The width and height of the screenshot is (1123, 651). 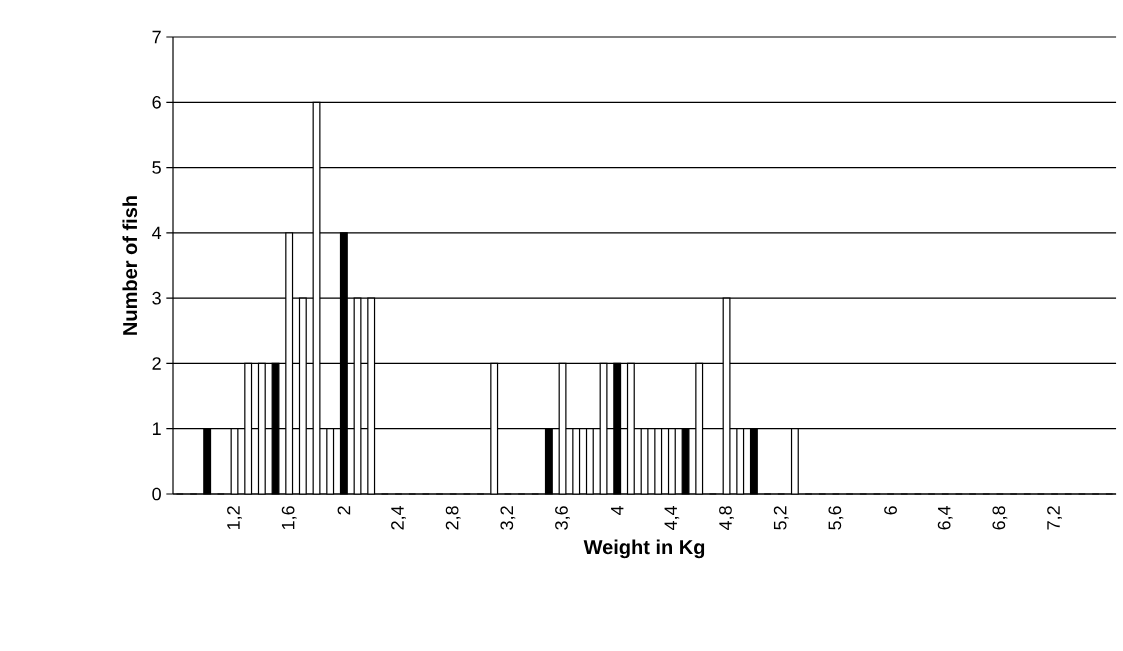 I want to click on y-tick-label: 4, so click(x=157, y=233).